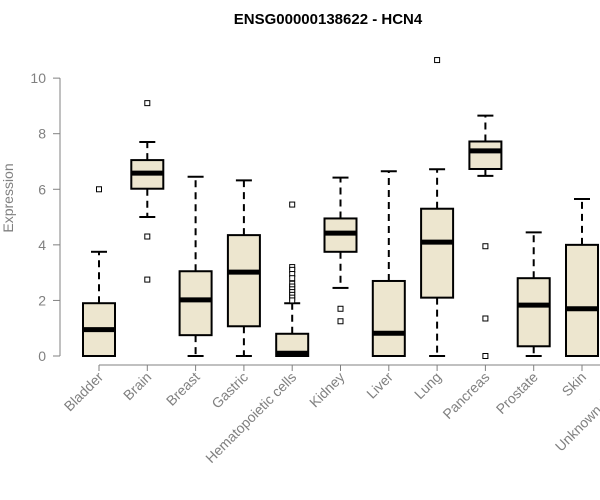 This screenshot has width=600, height=500. I want to click on y-tick-label: 4, so click(42, 245).